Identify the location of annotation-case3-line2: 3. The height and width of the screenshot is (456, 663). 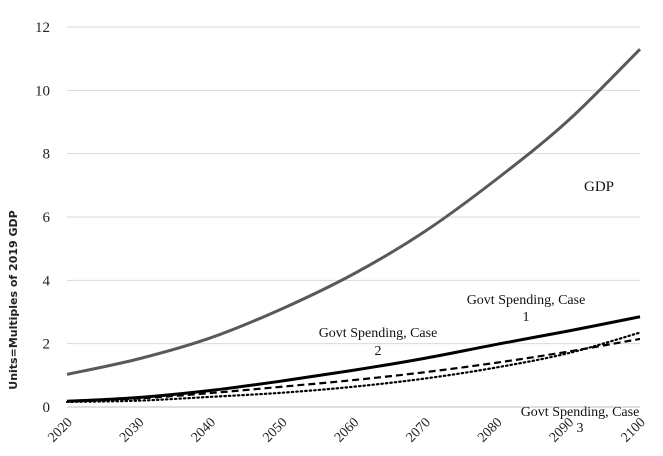
(580, 428).